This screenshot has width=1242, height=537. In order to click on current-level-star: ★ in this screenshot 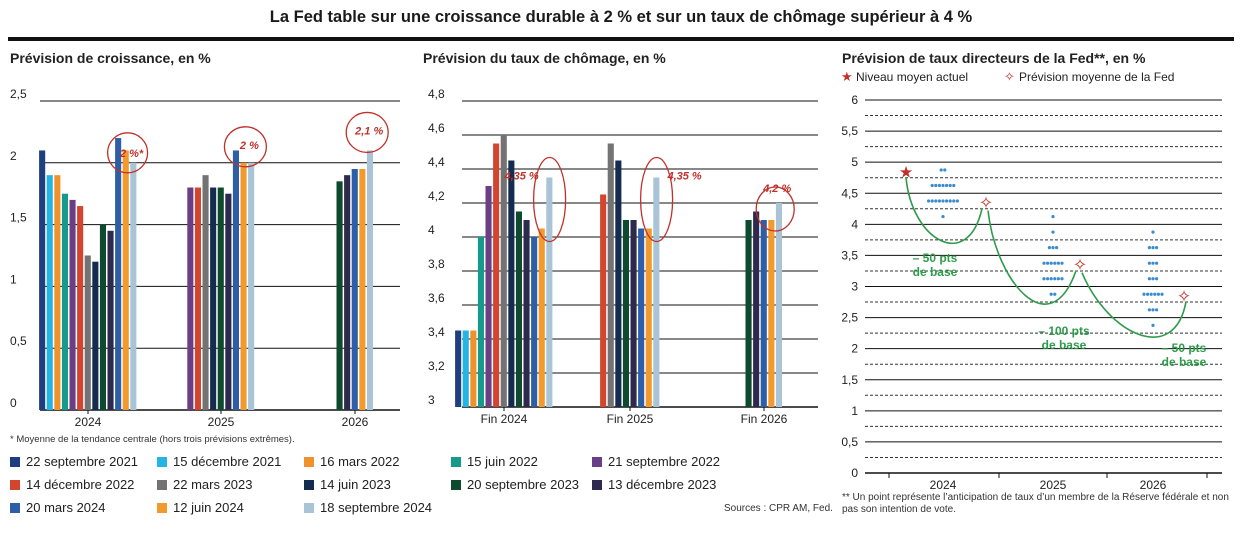, I will do `click(906, 172)`.